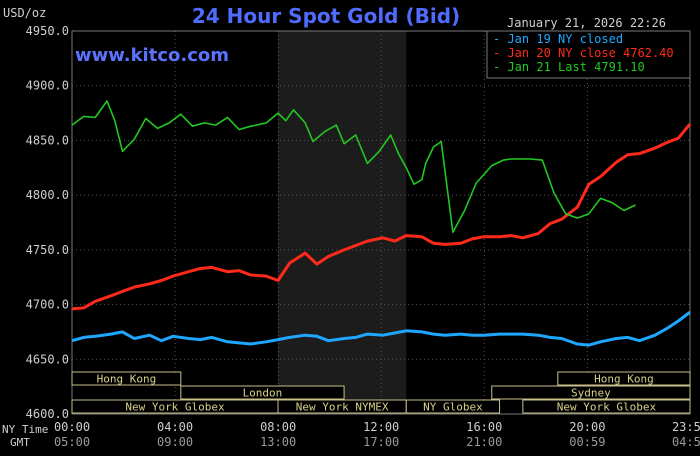 The width and height of the screenshot is (700, 456). I want to click on session-label: London, so click(263, 393).